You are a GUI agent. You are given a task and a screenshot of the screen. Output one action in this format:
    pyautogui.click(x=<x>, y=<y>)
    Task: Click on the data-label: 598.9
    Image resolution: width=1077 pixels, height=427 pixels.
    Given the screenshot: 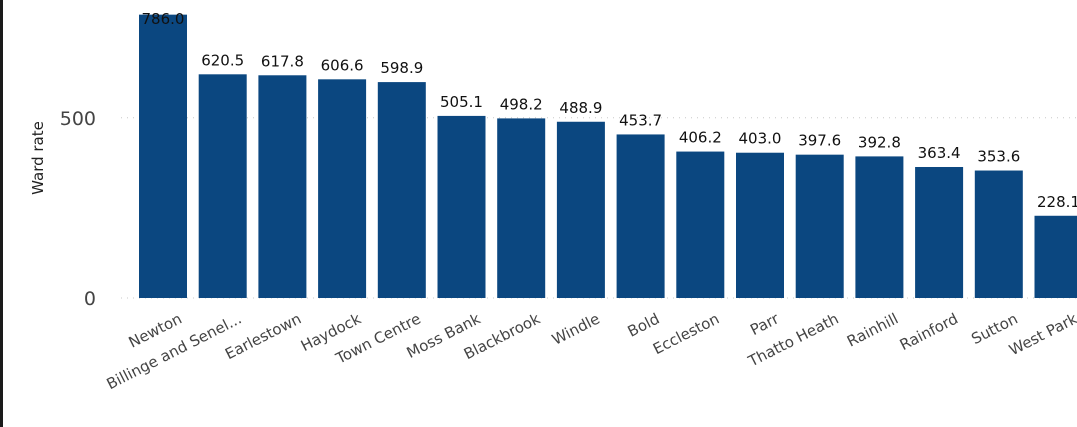 What is the action you would take?
    pyautogui.click(x=401, y=68)
    